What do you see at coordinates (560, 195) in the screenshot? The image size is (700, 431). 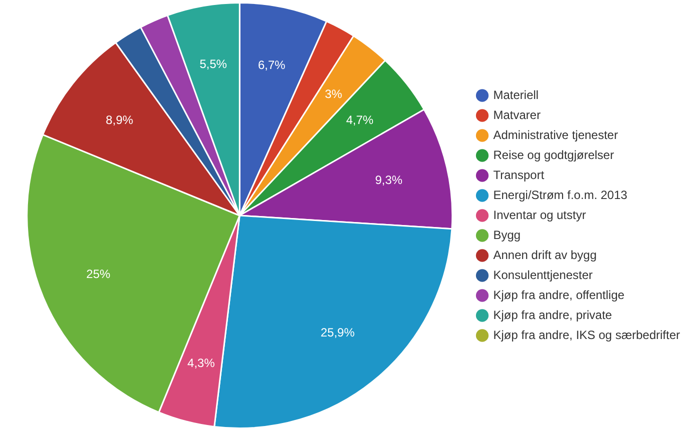 I see `legend-label: Energi/Strøm f.o.m. 2013` at bounding box center [560, 195].